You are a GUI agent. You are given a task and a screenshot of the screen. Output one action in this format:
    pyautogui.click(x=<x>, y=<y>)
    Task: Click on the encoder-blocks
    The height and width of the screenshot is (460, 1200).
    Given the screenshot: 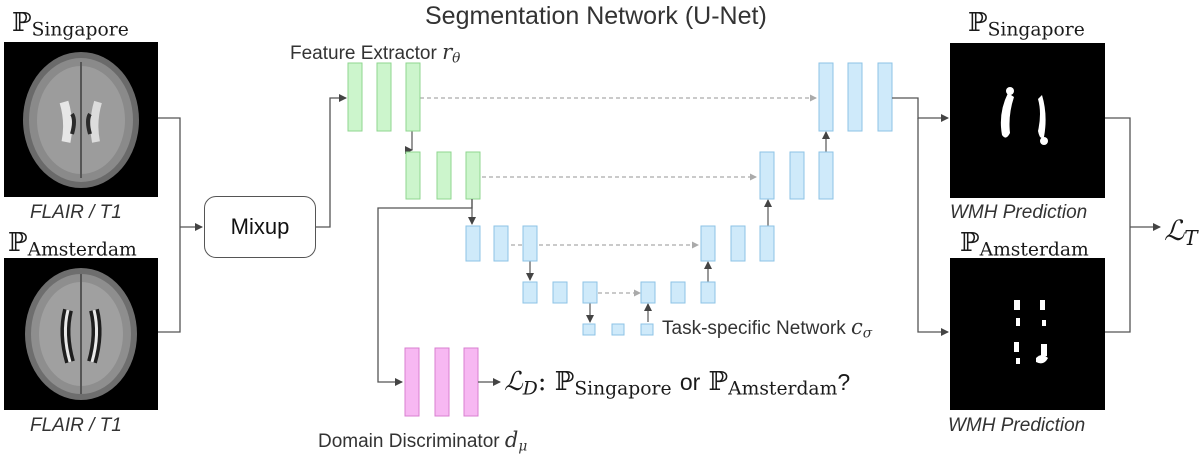 What is the action you would take?
    pyautogui.click(x=414, y=131)
    